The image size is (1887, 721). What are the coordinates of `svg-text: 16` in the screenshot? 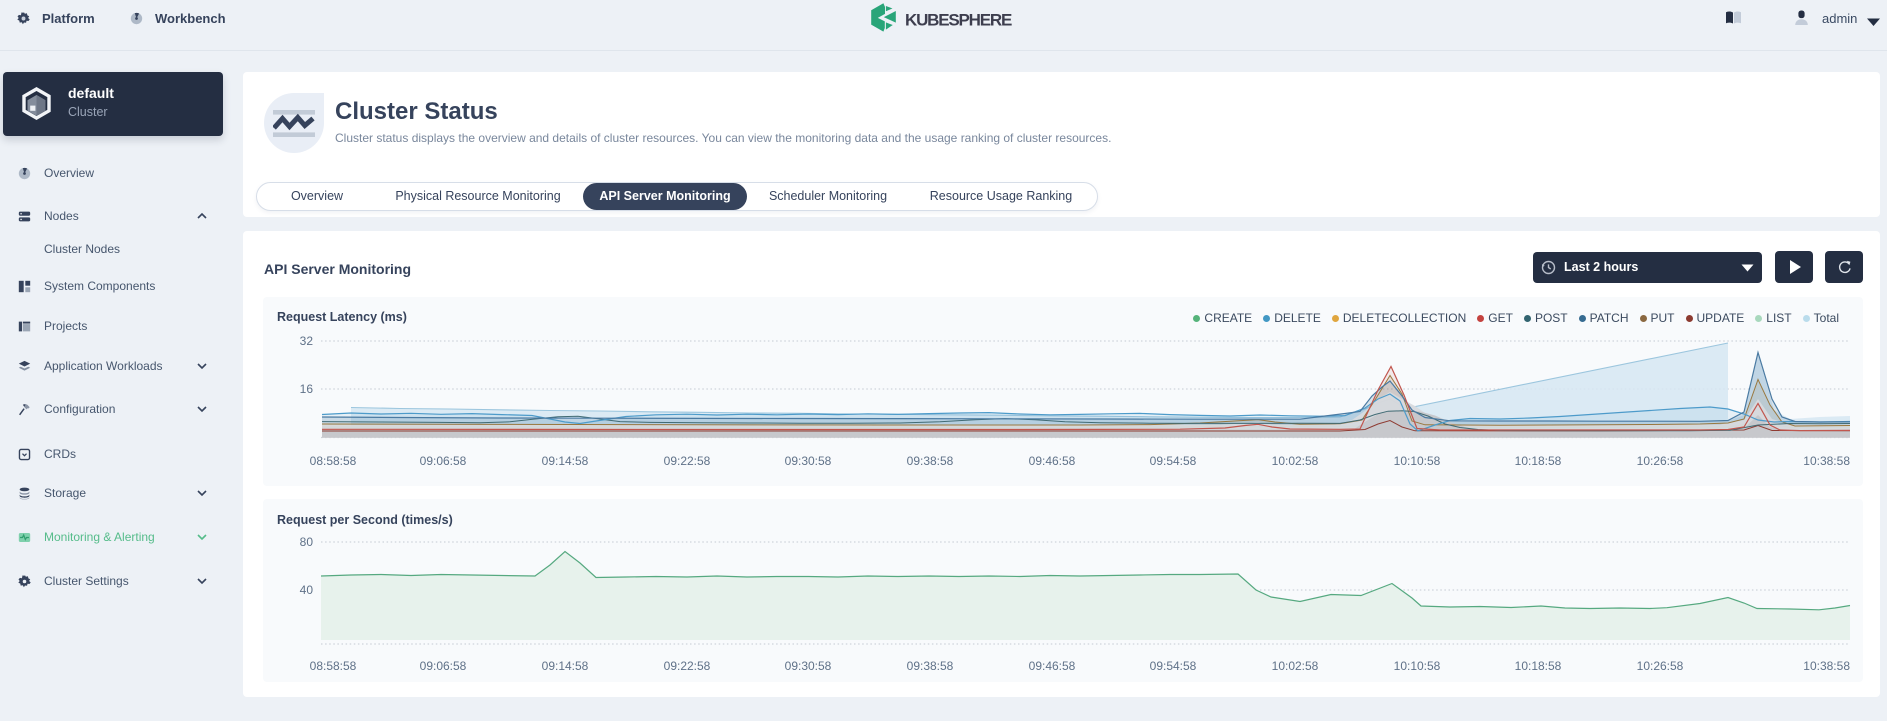 It's located at (307, 389).